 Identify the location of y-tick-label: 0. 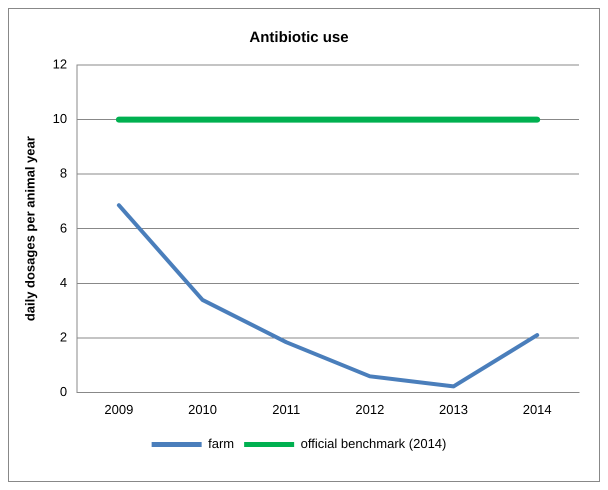
(64, 391).